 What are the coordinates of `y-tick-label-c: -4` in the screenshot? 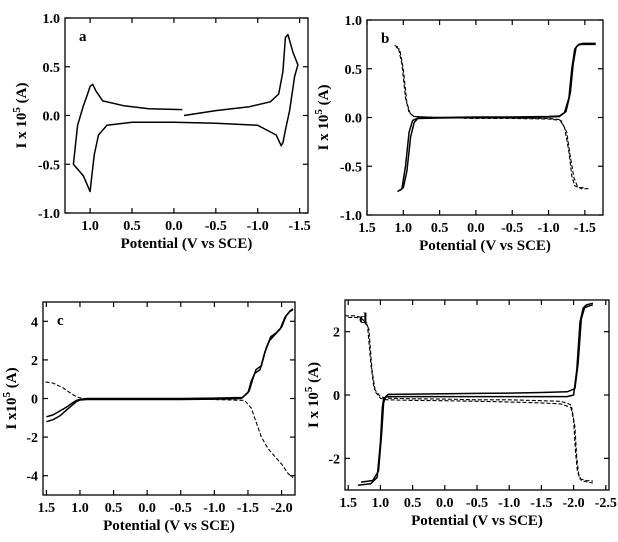 It's located at (32, 477).